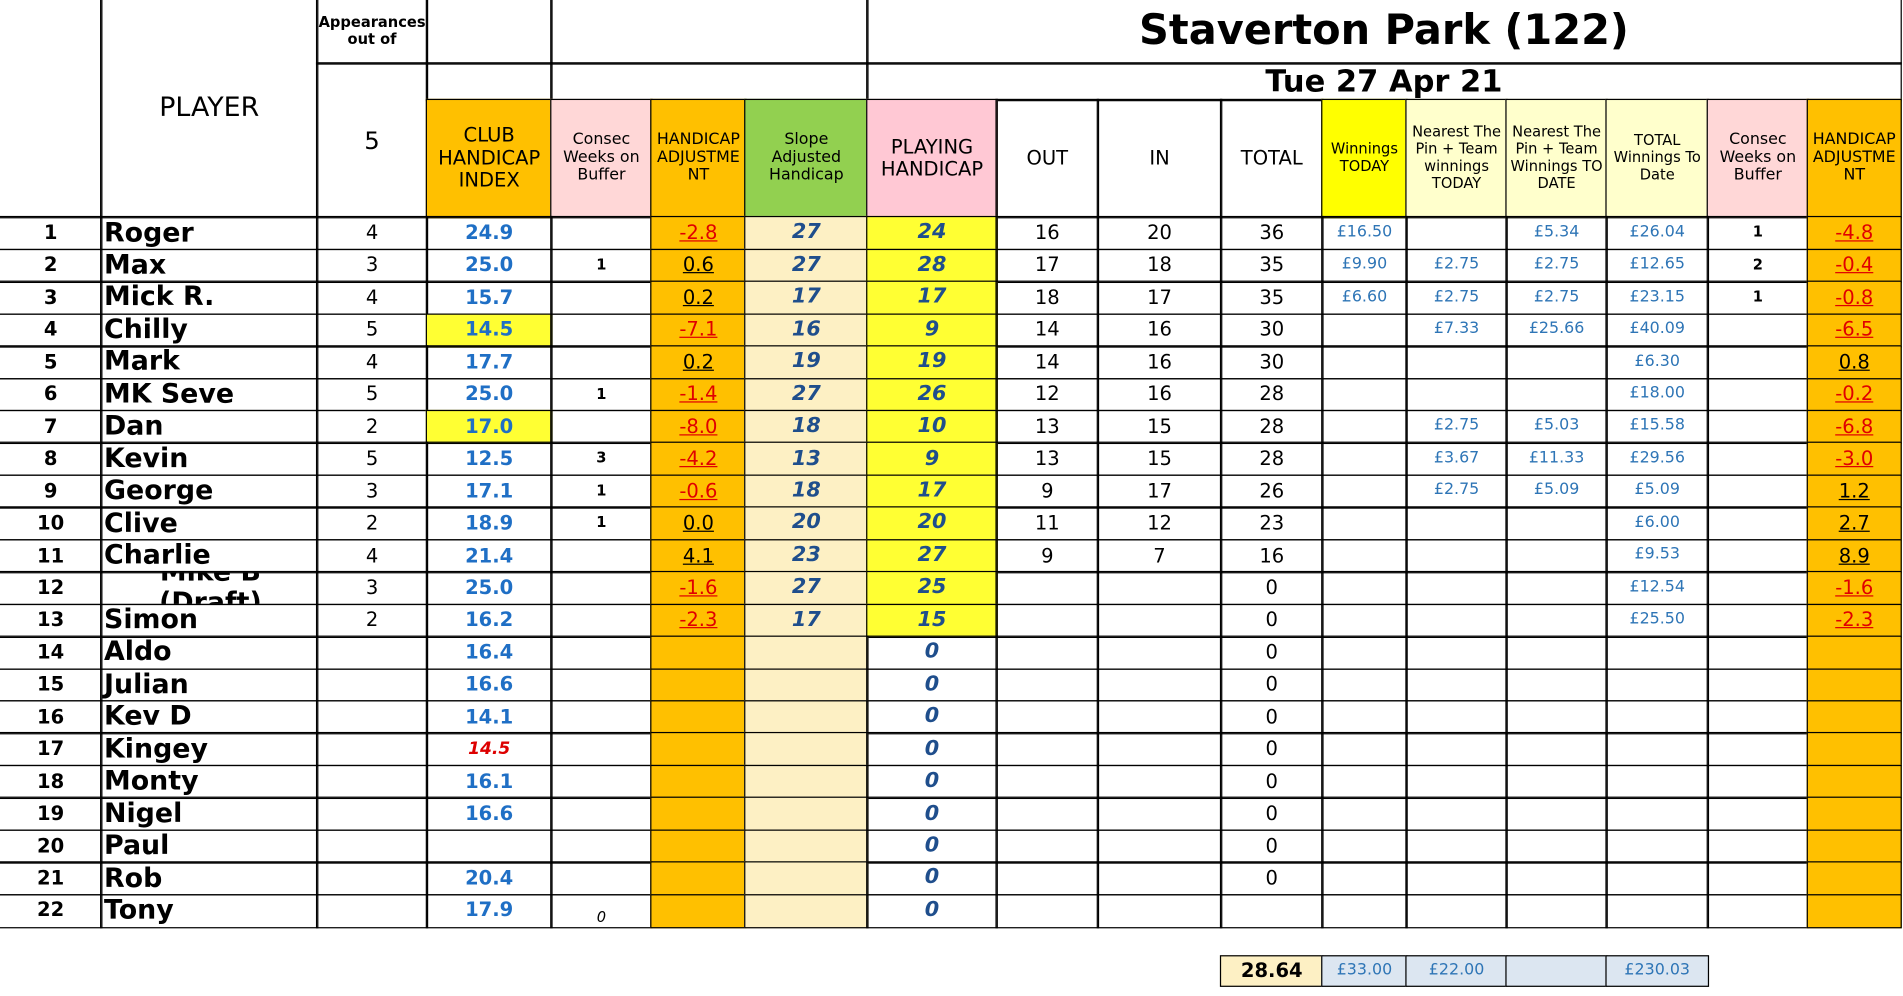 The image size is (1903, 996). Describe the element at coordinates (698, 394) in the screenshot. I see `data-cell: -1.4` at that location.